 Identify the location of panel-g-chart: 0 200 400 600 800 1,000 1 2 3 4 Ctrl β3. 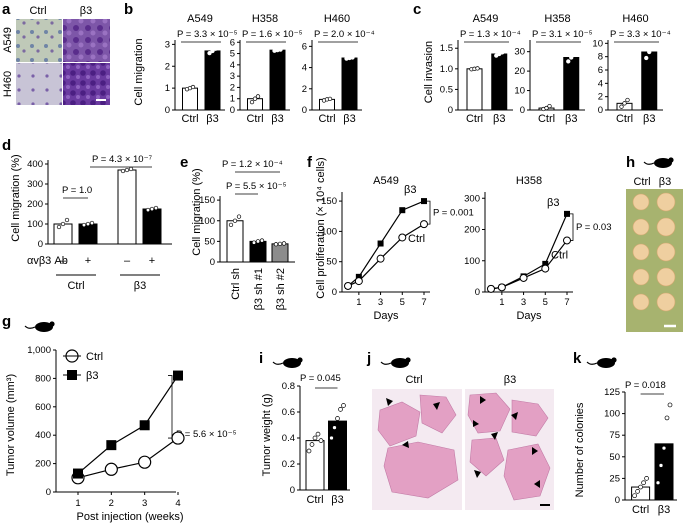
(106, 427).